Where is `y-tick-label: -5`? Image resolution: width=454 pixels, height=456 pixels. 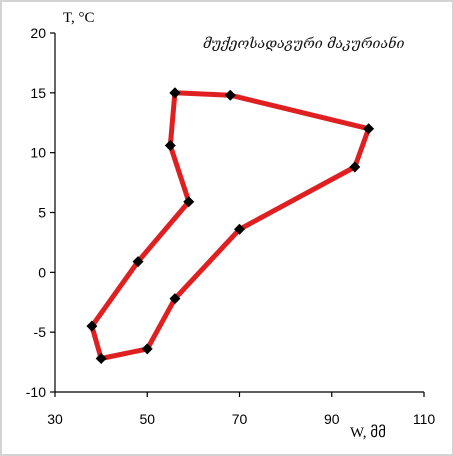 y-tick-label: -5 is located at coordinates (40, 332).